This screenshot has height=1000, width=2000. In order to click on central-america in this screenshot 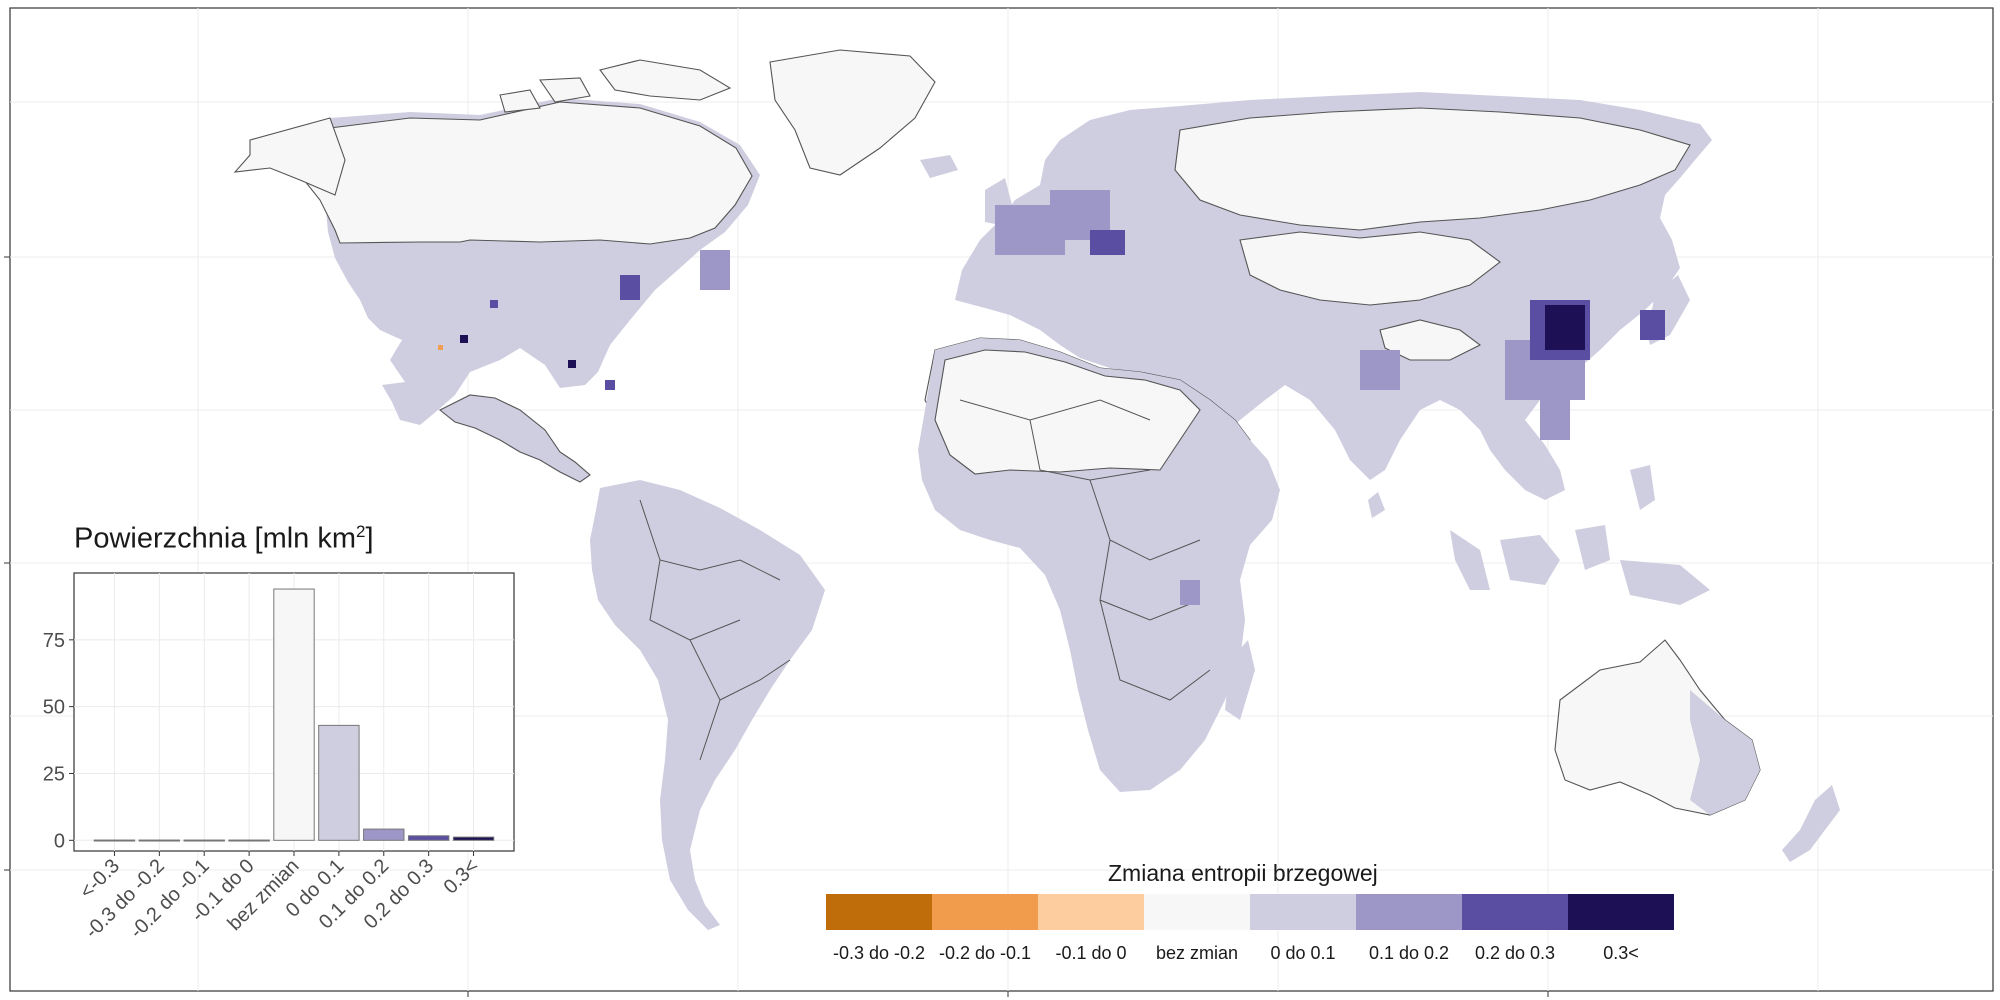, I will do `click(514, 438)`.